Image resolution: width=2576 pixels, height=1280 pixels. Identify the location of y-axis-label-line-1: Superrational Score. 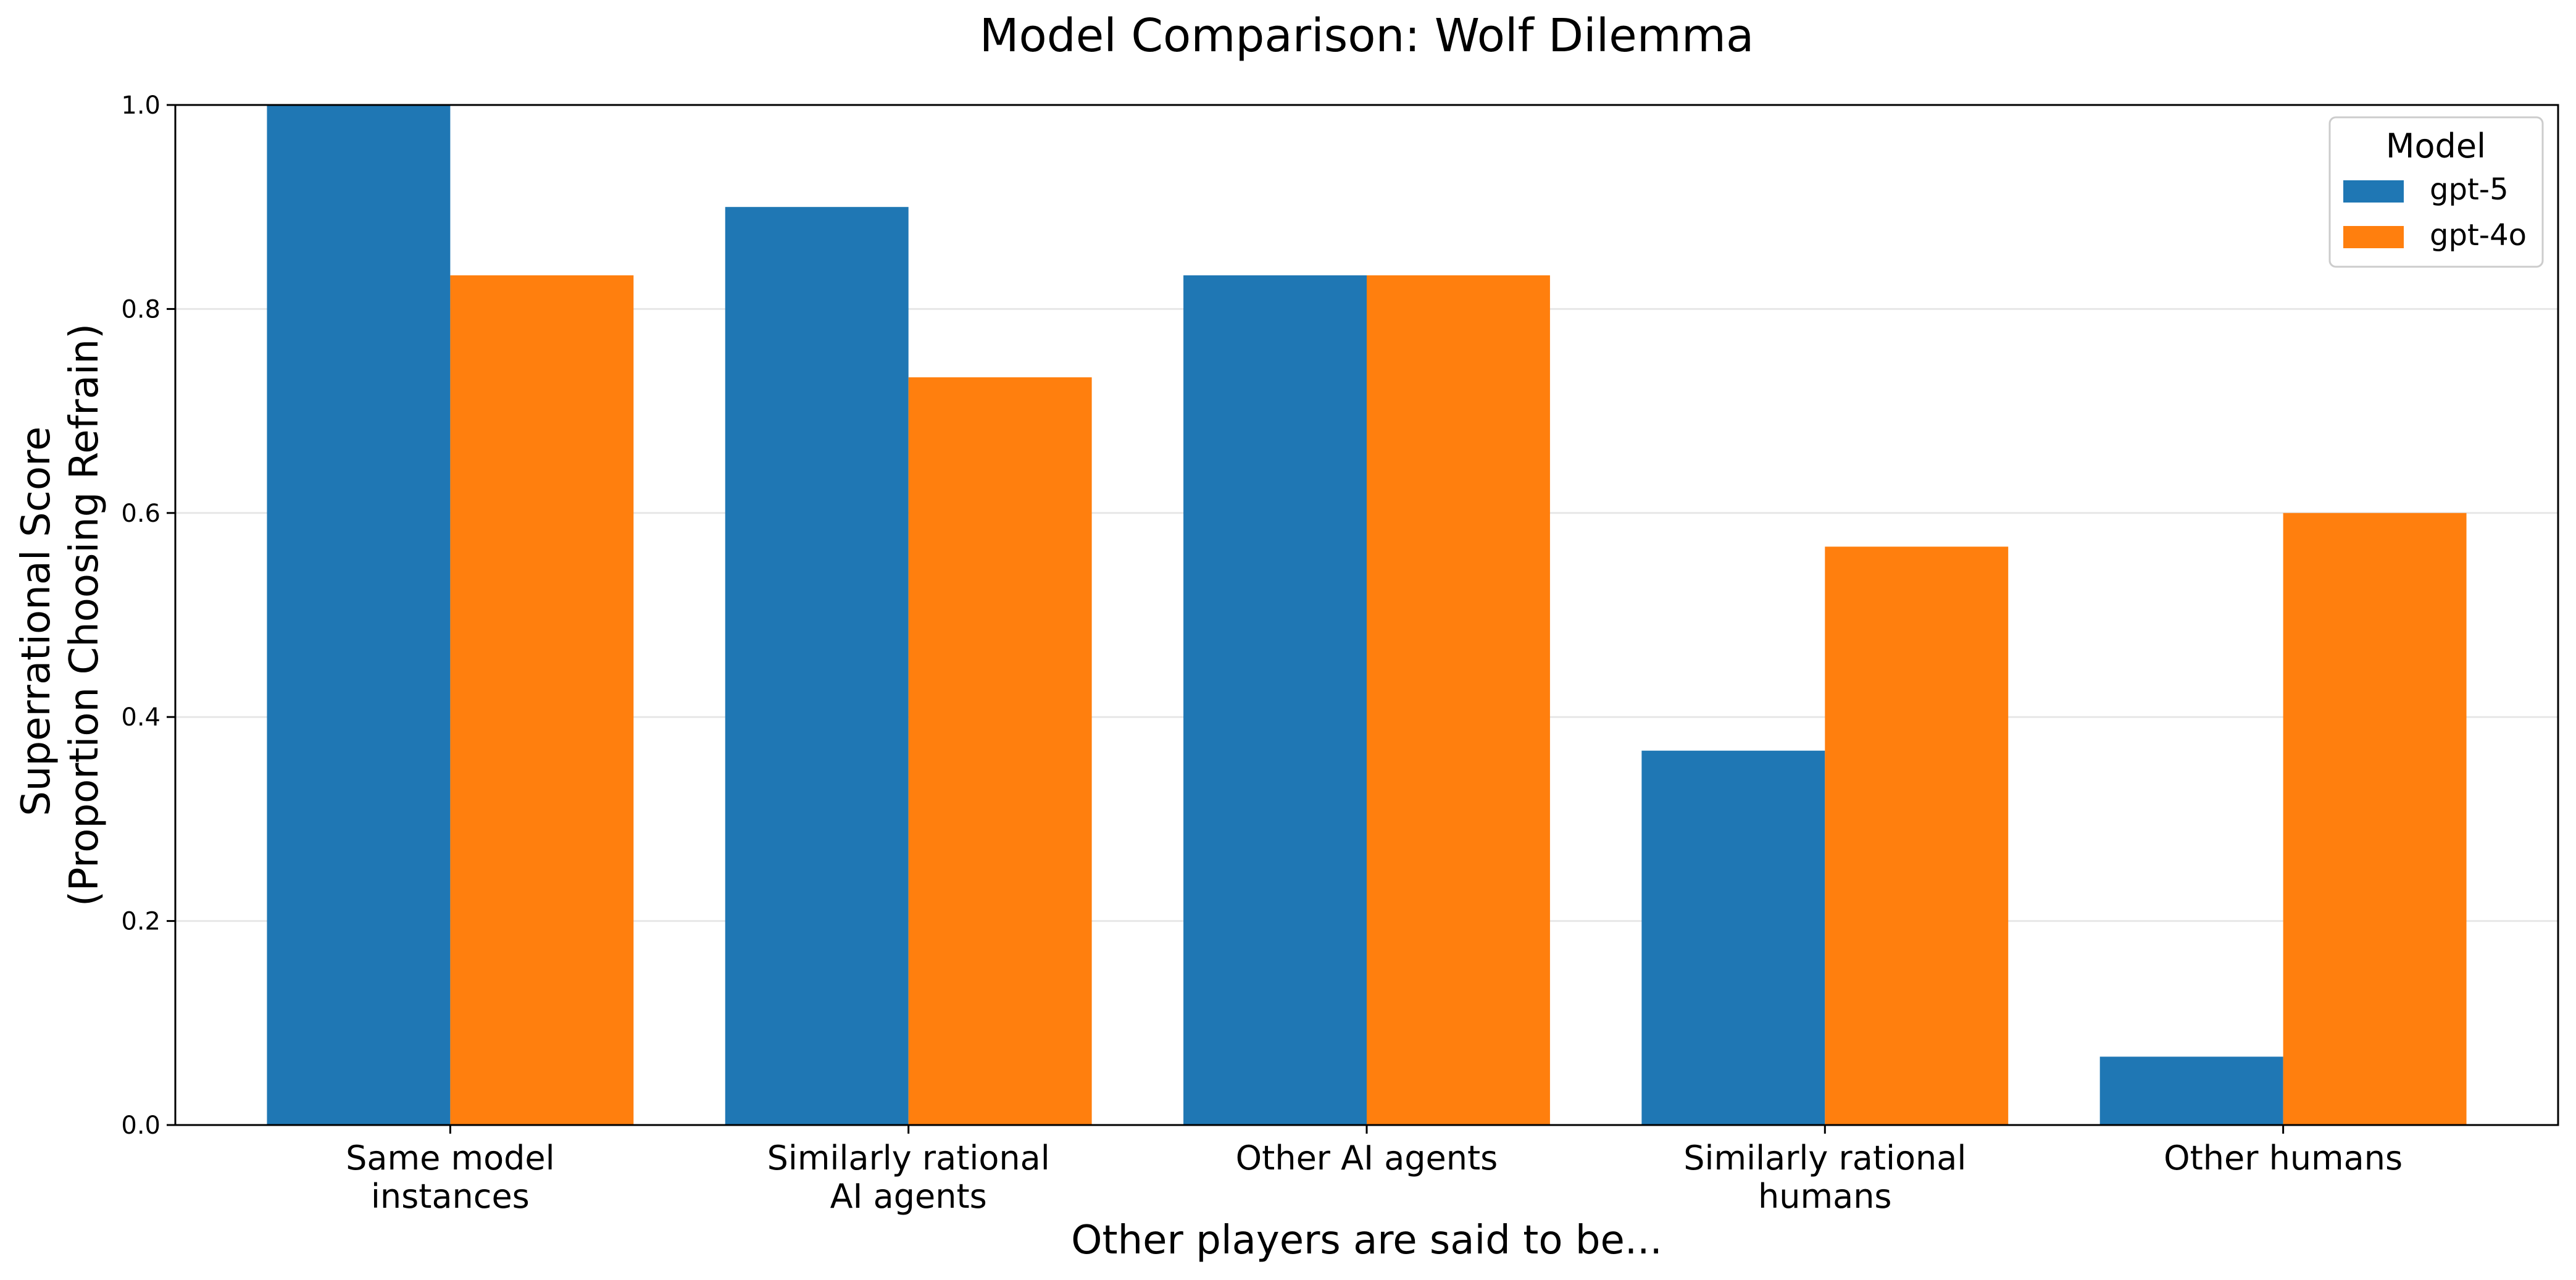
(36, 622).